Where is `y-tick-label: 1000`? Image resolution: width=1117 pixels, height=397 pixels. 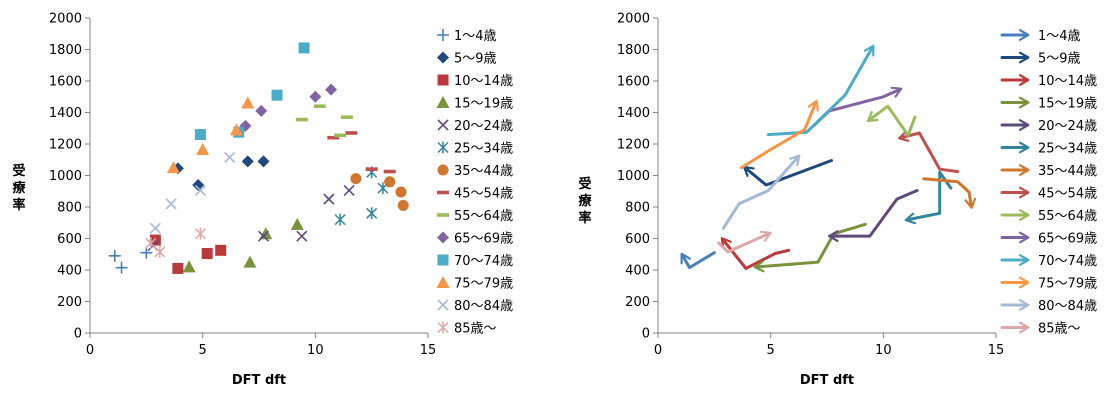
y-tick-label: 1000 is located at coordinates (633, 176).